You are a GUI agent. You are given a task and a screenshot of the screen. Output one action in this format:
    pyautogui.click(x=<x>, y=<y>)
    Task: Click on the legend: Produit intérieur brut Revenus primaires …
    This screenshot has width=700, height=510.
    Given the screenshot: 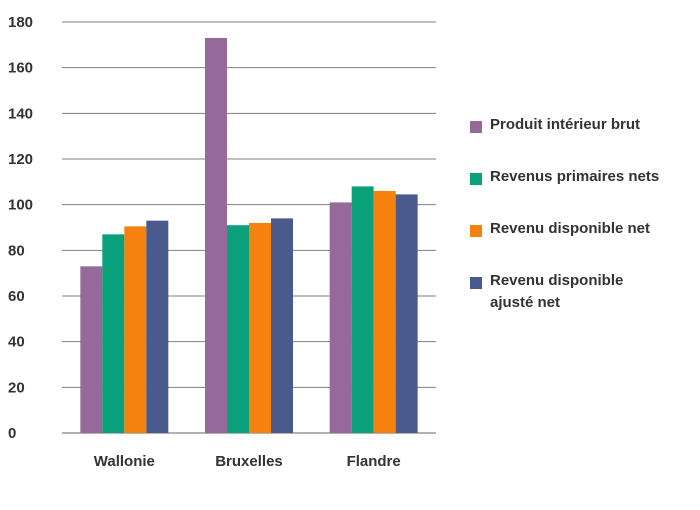 What is the action you would take?
    pyautogui.click(x=582, y=229)
    